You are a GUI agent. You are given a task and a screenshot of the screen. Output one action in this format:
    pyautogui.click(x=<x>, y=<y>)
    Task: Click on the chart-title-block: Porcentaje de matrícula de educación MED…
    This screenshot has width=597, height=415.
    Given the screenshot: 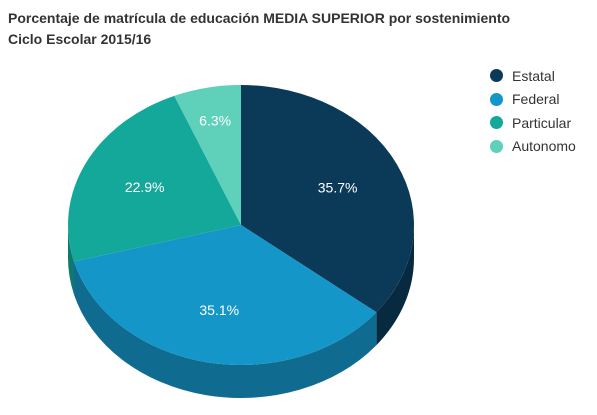 What is the action you would take?
    pyautogui.click(x=298, y=29)
    